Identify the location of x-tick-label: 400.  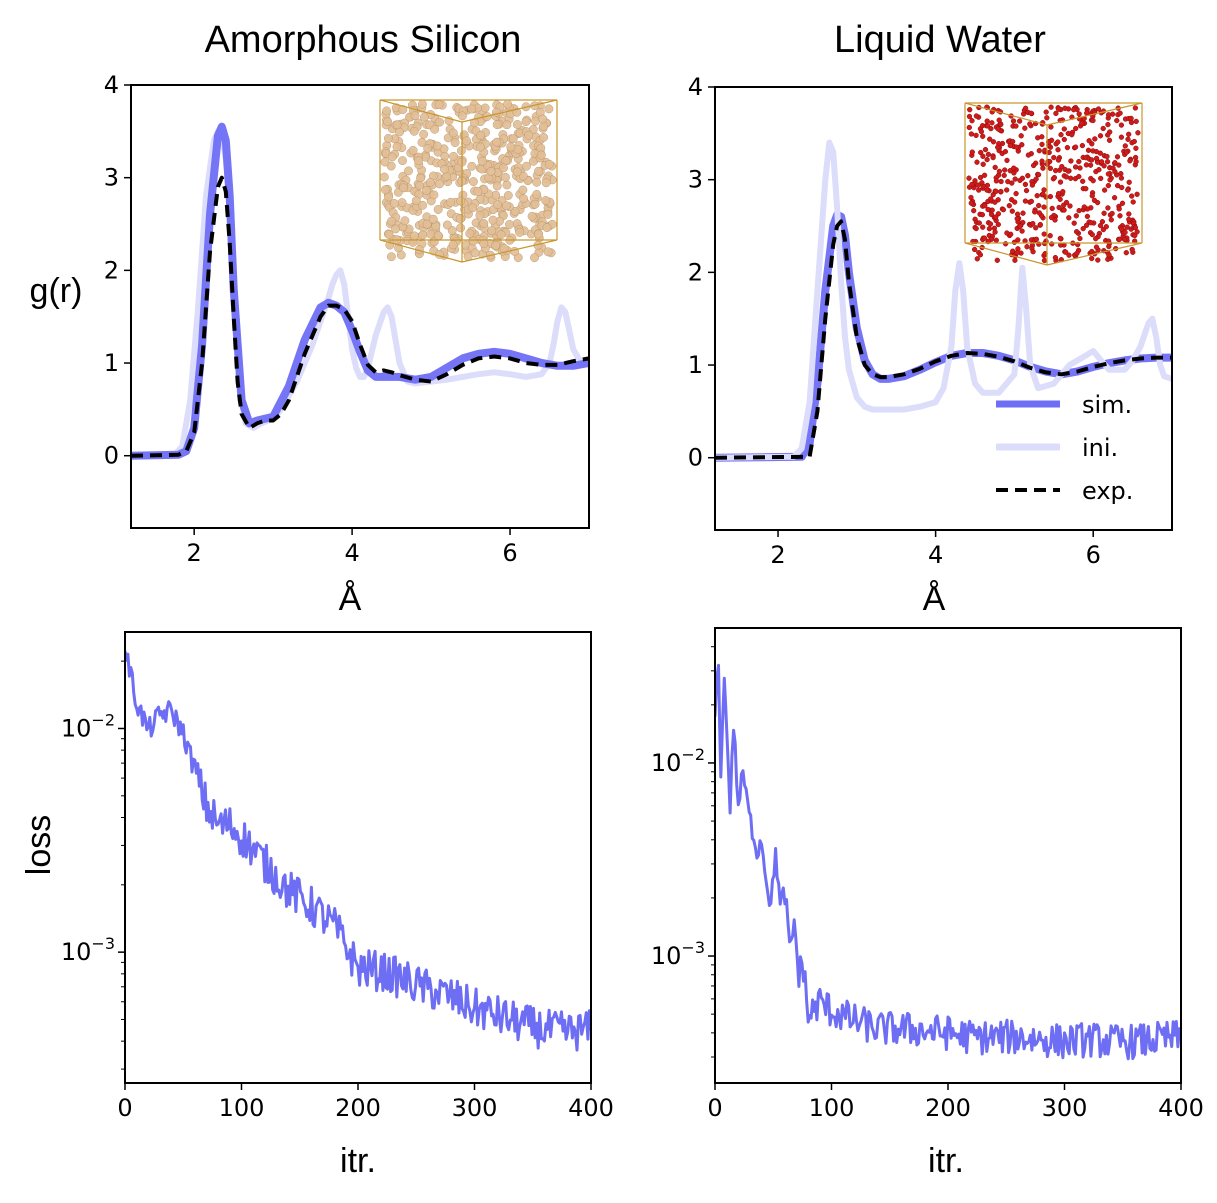
(1181, 1108).